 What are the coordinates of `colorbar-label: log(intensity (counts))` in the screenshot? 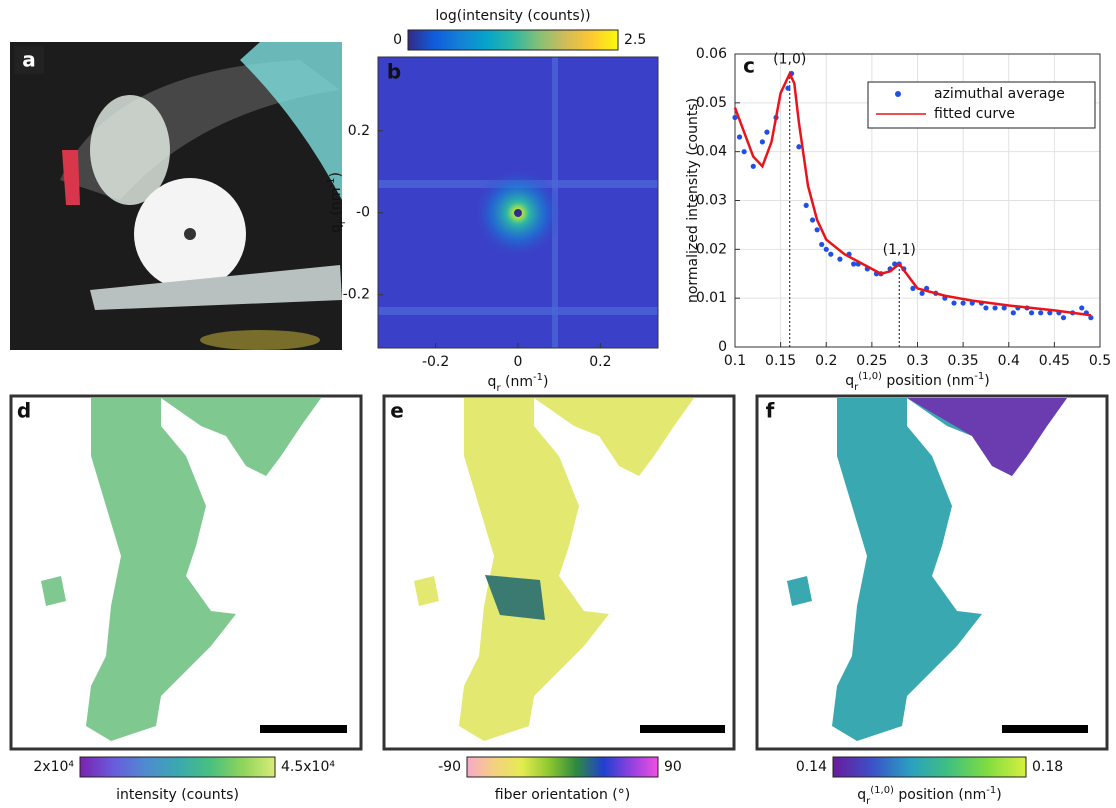 It's located at (512, 16).